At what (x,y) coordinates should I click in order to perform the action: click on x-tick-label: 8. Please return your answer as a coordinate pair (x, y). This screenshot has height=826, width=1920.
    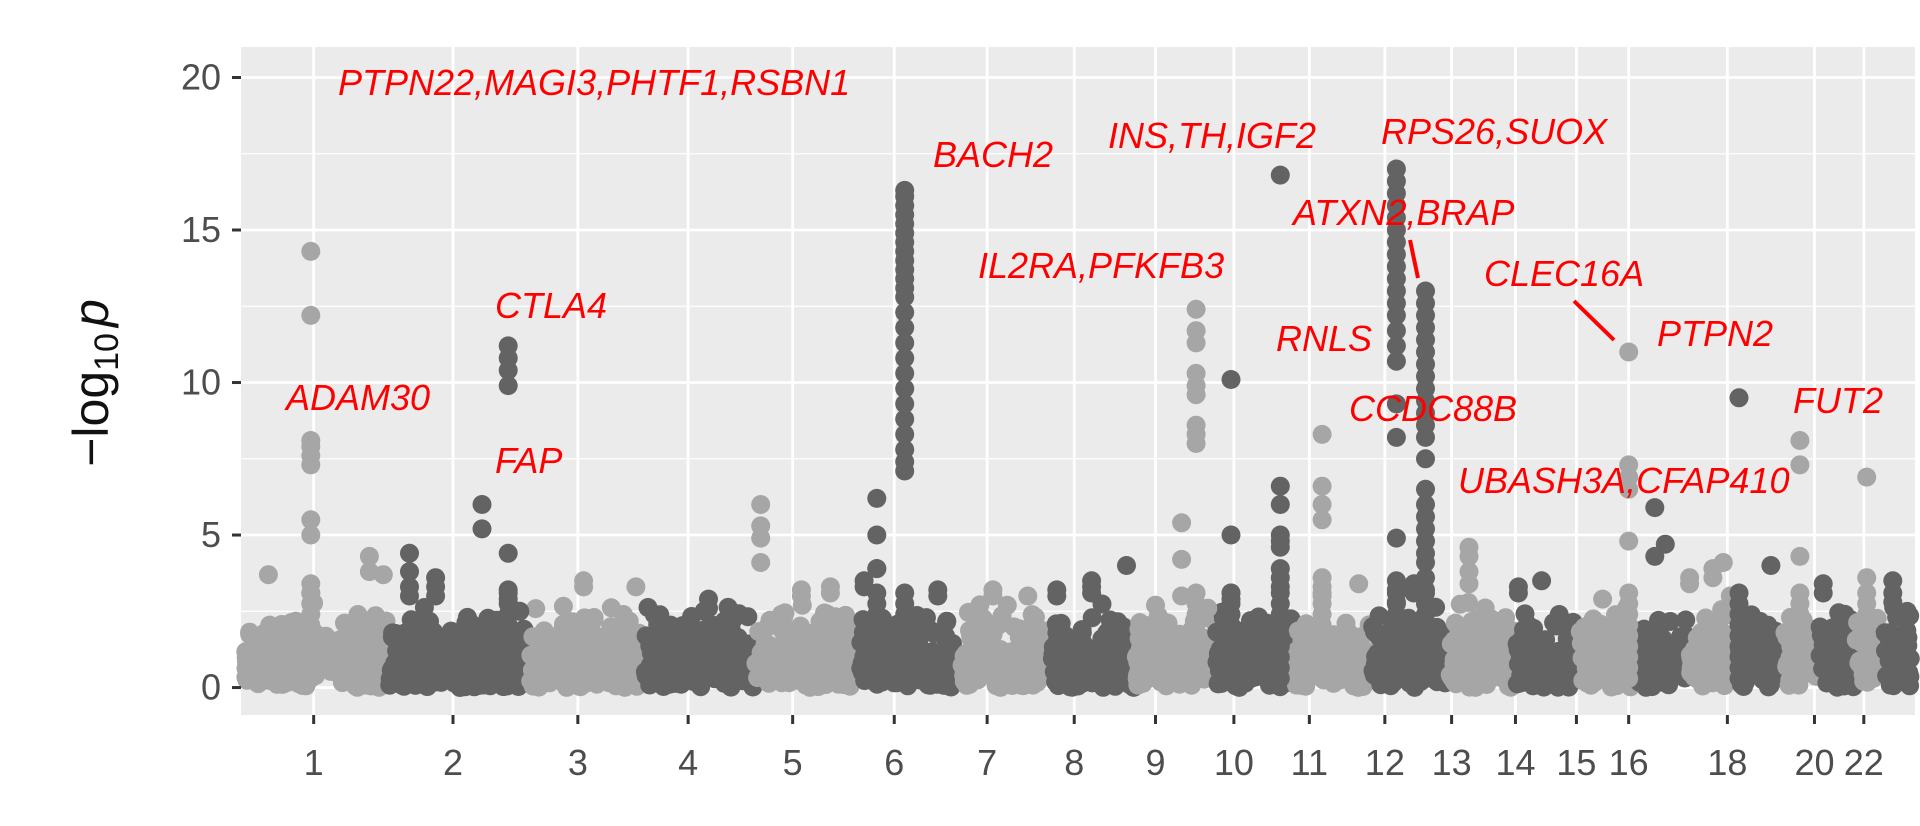
    Looking at the image, I should click on (1074, 762).